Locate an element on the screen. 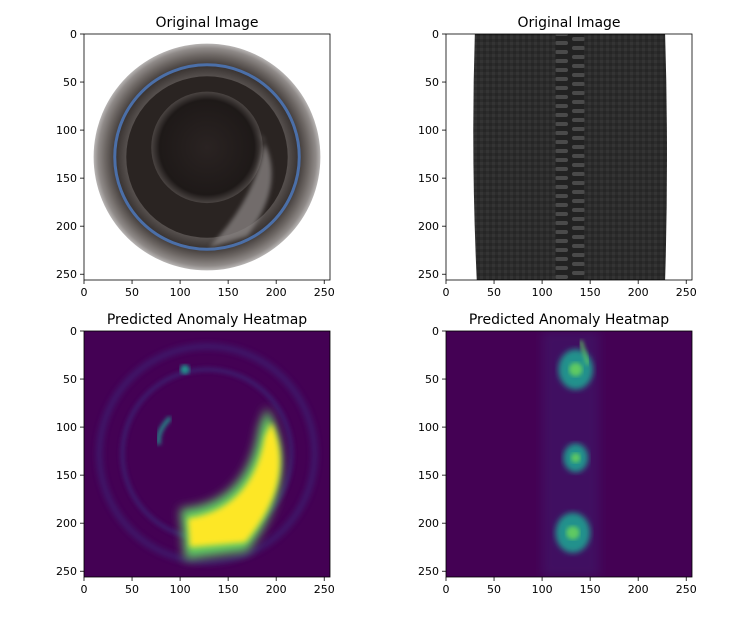  bottle-anomaly-hotspot is located at coordinates (234, 485).